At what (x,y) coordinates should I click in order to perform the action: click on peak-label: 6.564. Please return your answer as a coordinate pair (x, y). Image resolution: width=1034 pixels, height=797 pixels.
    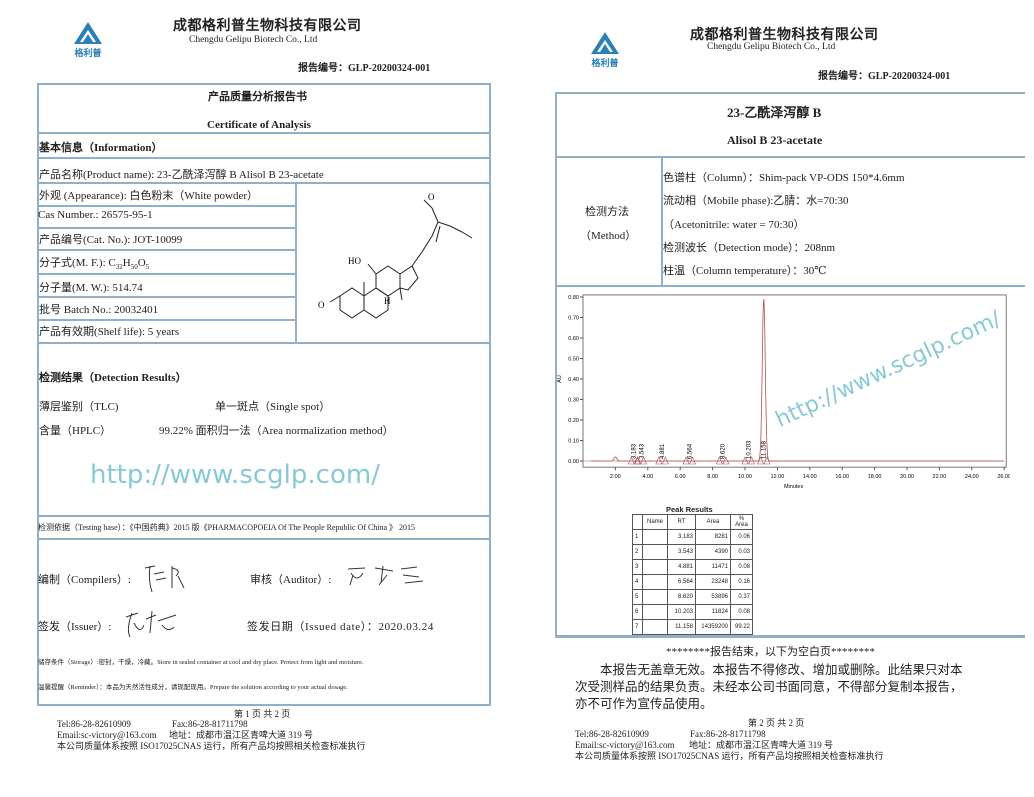
    Looking at the image, I should click on (690, 451).